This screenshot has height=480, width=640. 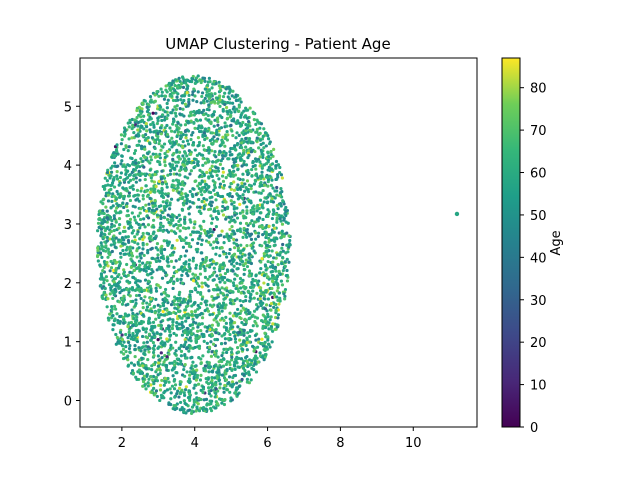 What do you see at coordinates (277, 44) in the screenshot?
I see `chart-title: UMAP Clustering - Patient Age` at bounding box center [277, 44].